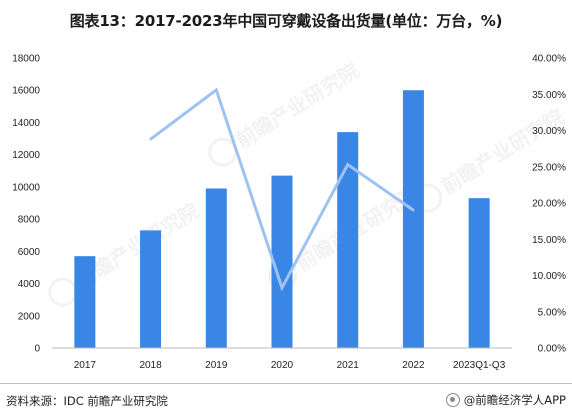 The height and width of the screenshot is (420, 572). Describe the element at coordinates (29, 220) in the screenshot. I see `left-tick-label: 8000` at that location.